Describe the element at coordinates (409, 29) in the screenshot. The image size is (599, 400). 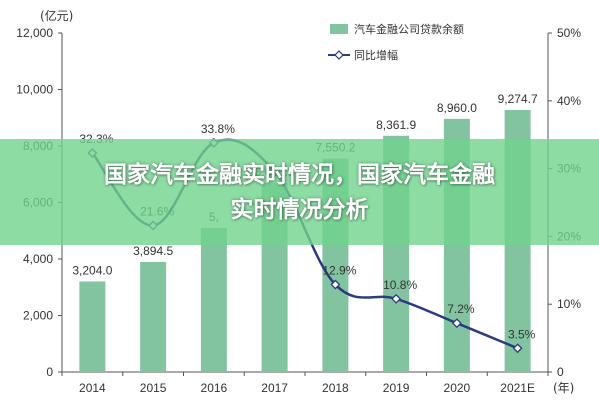
I see `legend-bar-label: 汽车金融公司贷款余额` at that location.